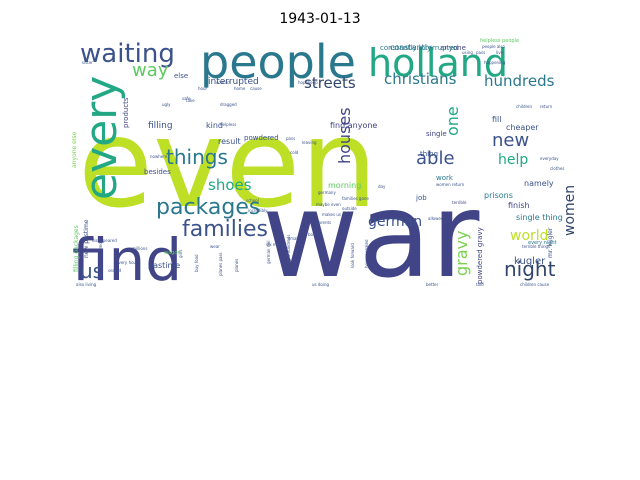 The width and height of the screenshot is (640, 480). What do you see at coordinates (127, 259) in the screenshot?
I see `word-find: find` at bounding box center [127, 259].